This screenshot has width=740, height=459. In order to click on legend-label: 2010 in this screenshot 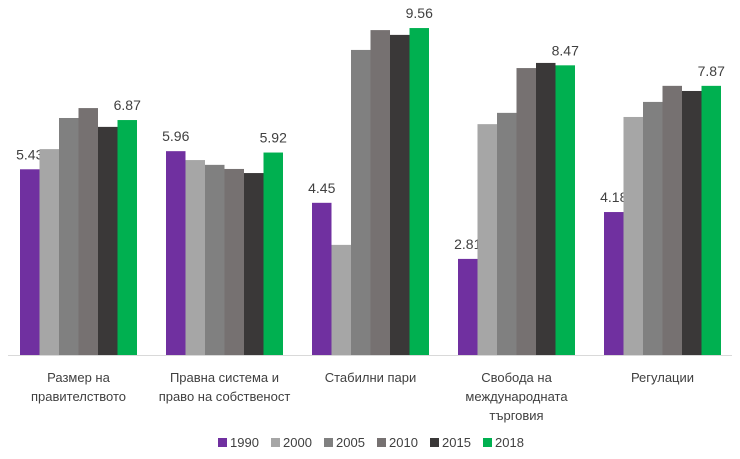, I will do `click(403, 442)`.